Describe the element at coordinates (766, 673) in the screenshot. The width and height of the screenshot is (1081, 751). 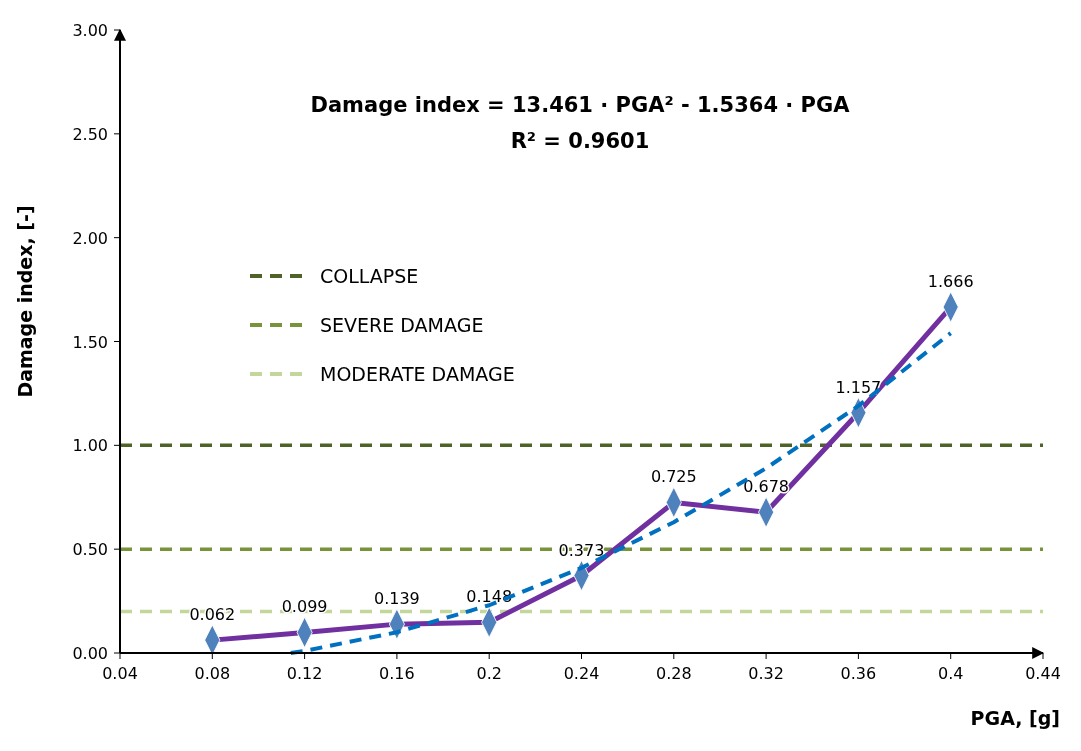
I see `x-tick-label: 0.32` at that location.